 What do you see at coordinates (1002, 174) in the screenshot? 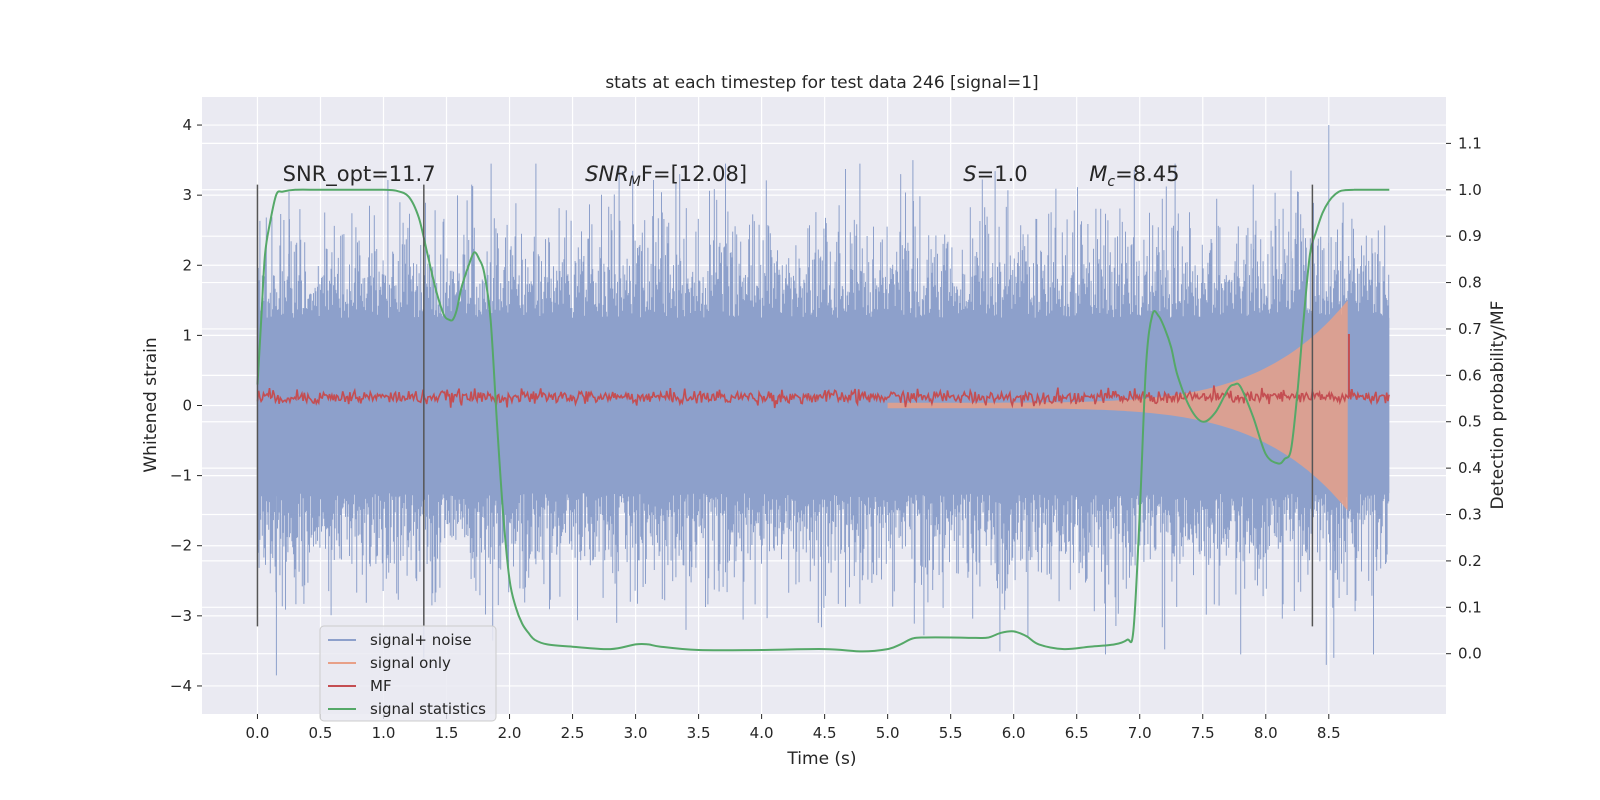
I see `annotation-suffix: =1.0` at bounding box center [1002, 174].